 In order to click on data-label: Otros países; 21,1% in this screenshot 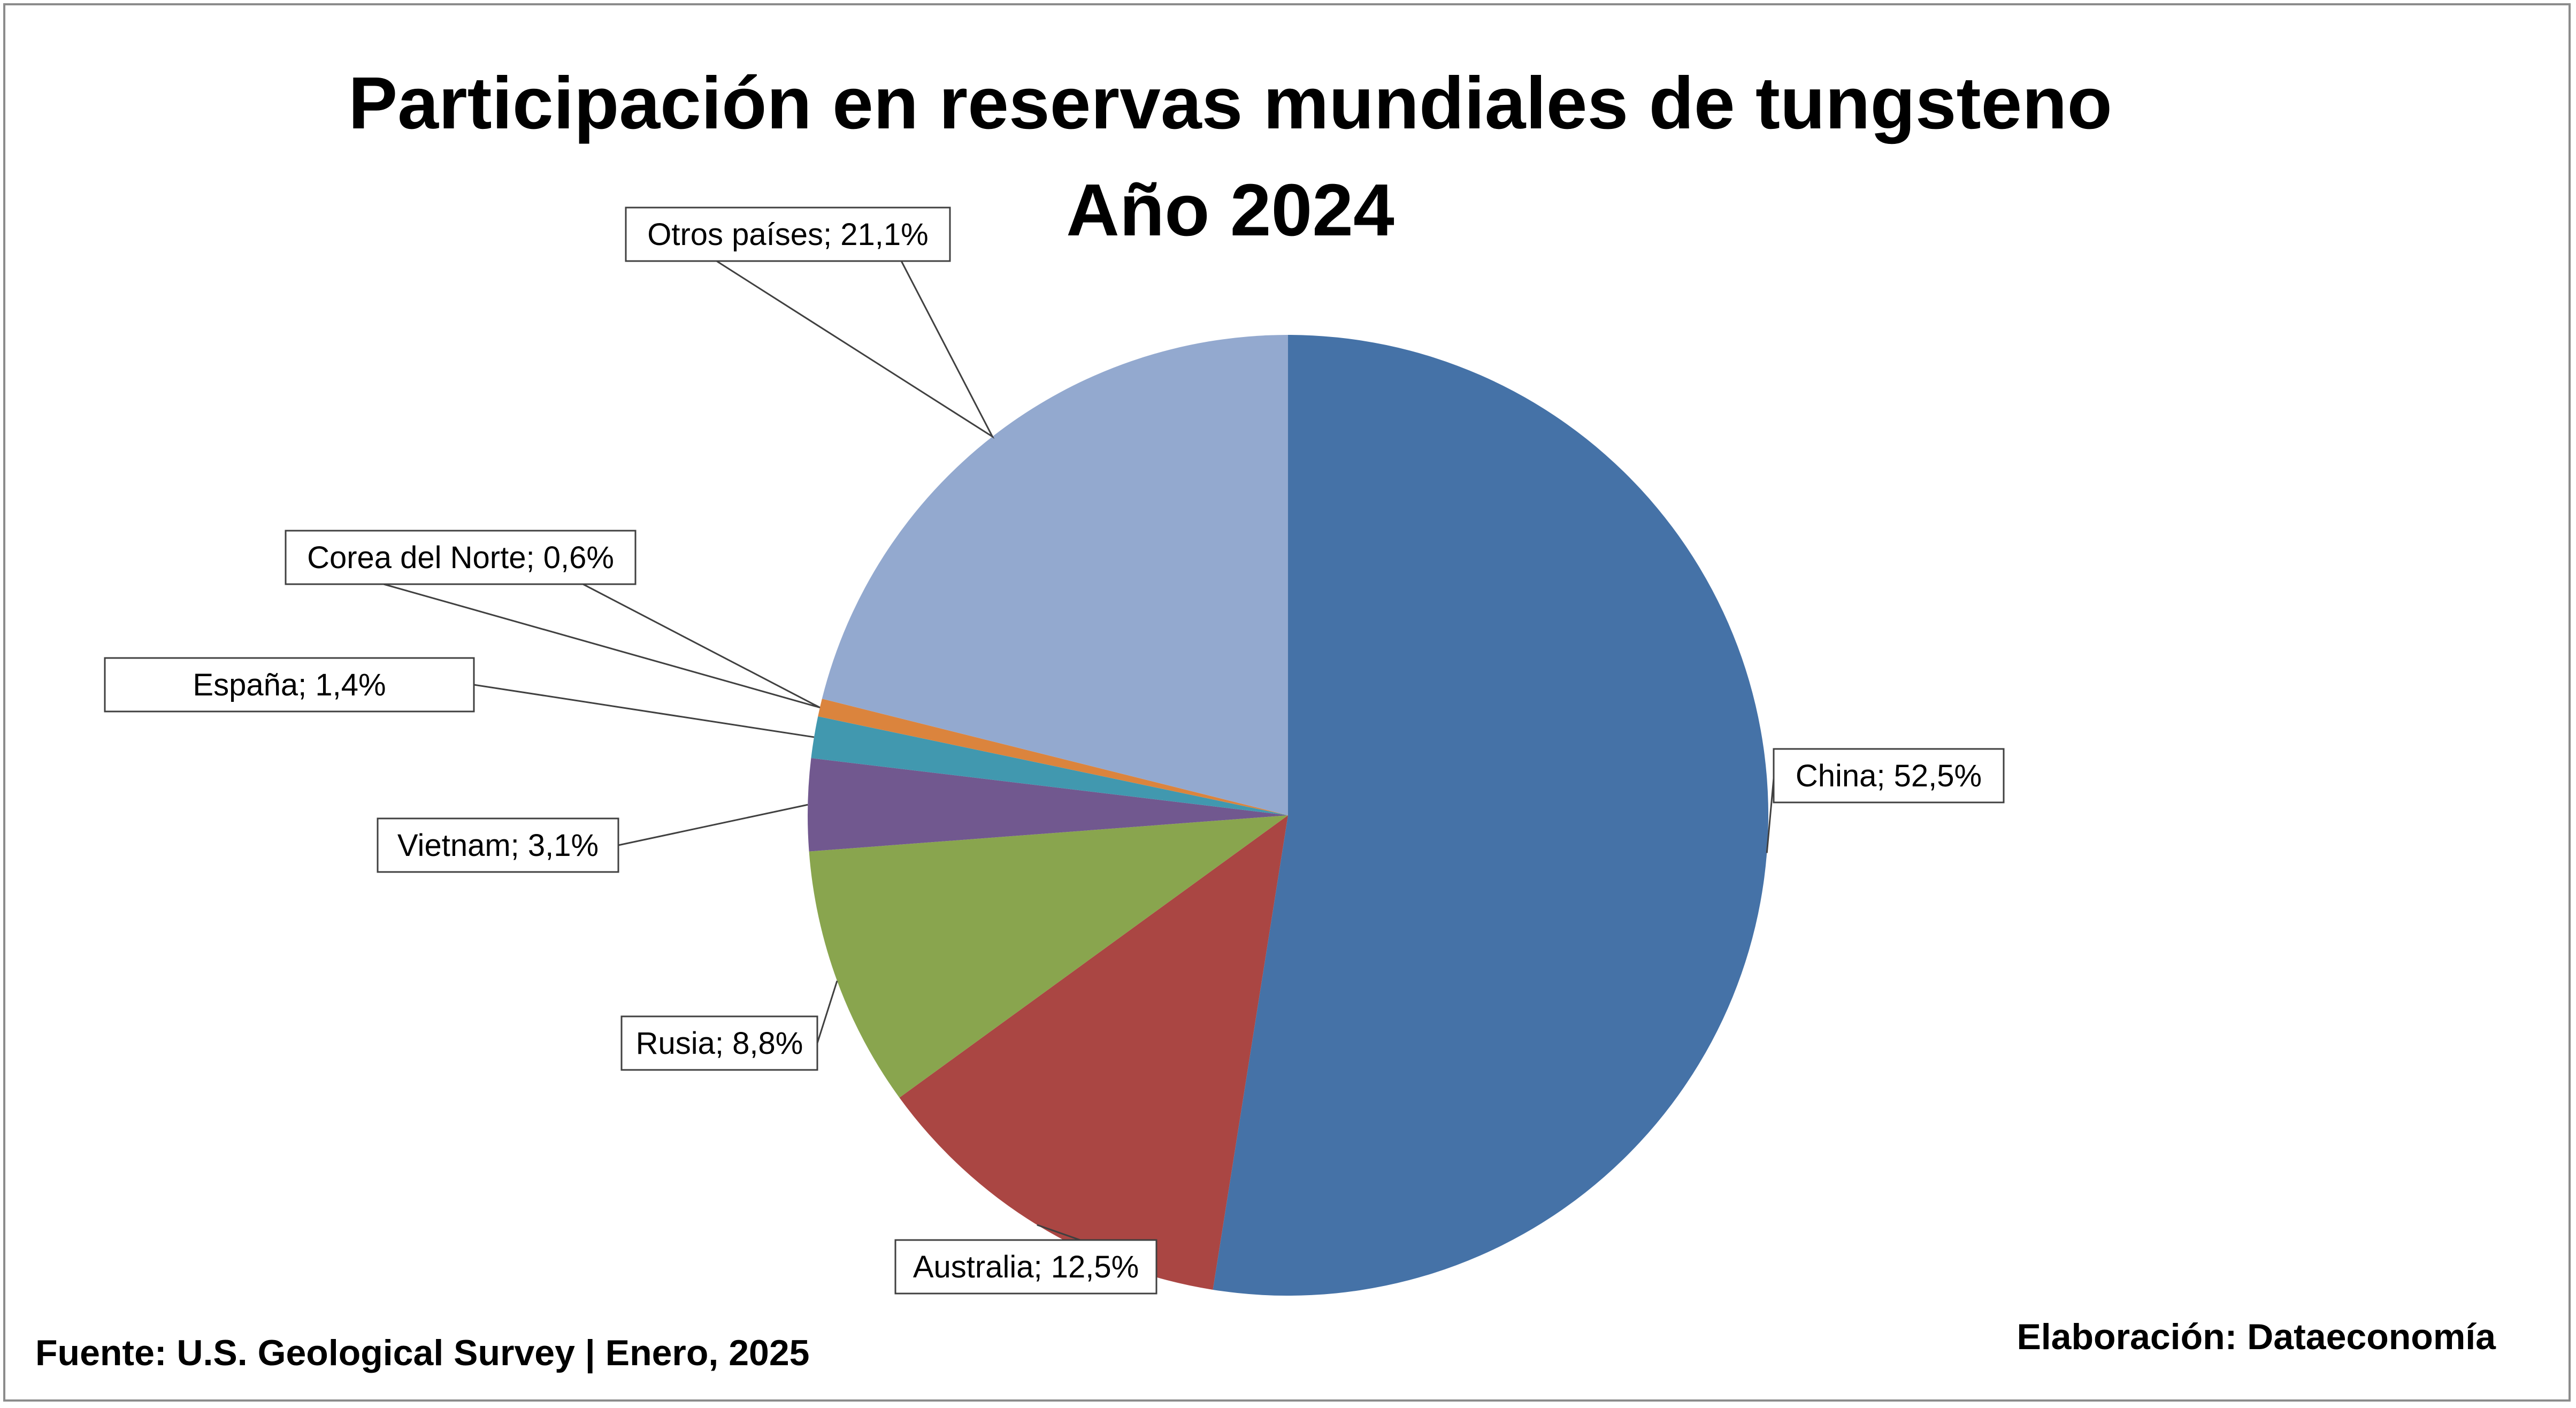, I will do `click(787, 234)`.